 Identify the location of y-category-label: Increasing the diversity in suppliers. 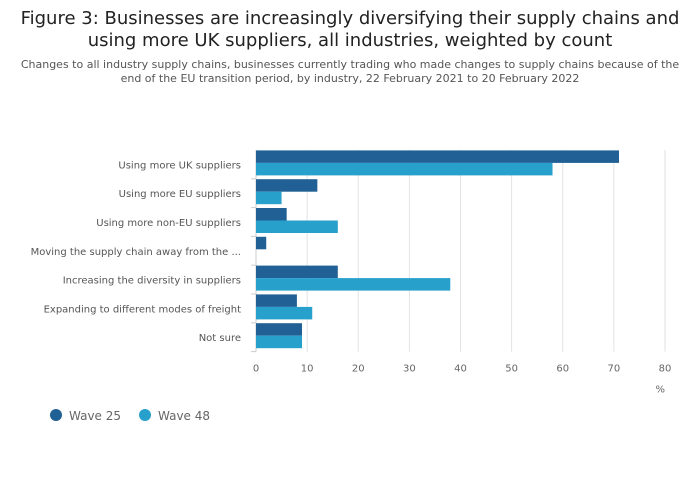
(152, 281).